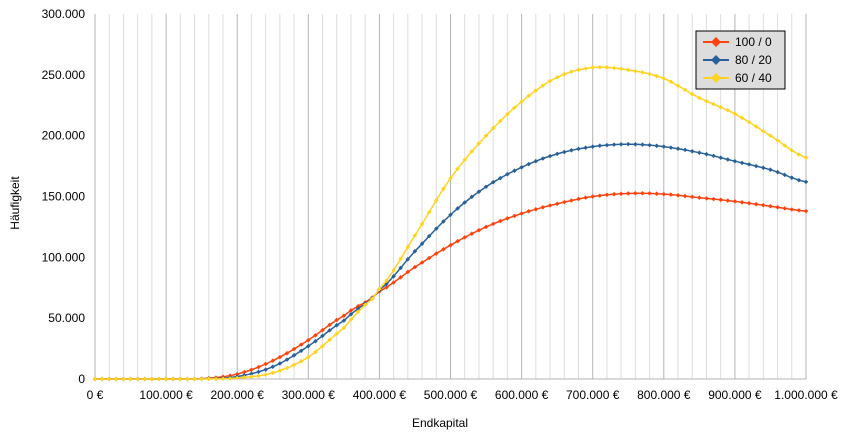 The height and width of the screenshot is (436, 841). I want to click on y-tick-label: 150.000, so click(64, 197).